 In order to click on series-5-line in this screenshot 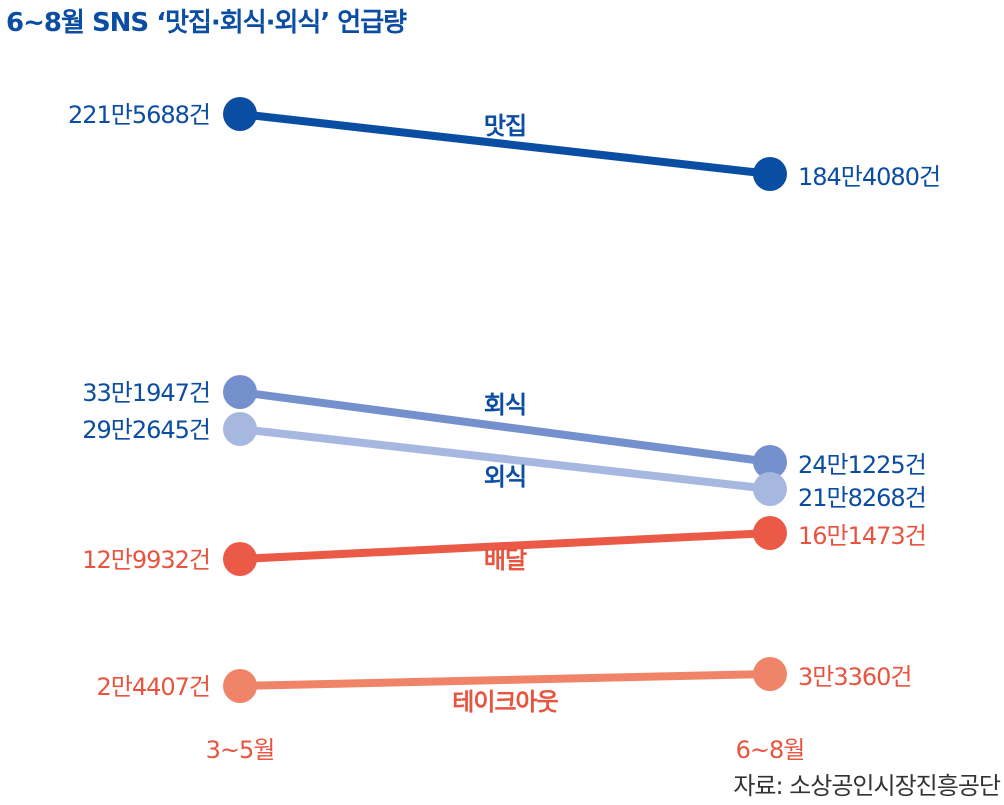, I will do `click(505, 680)`.